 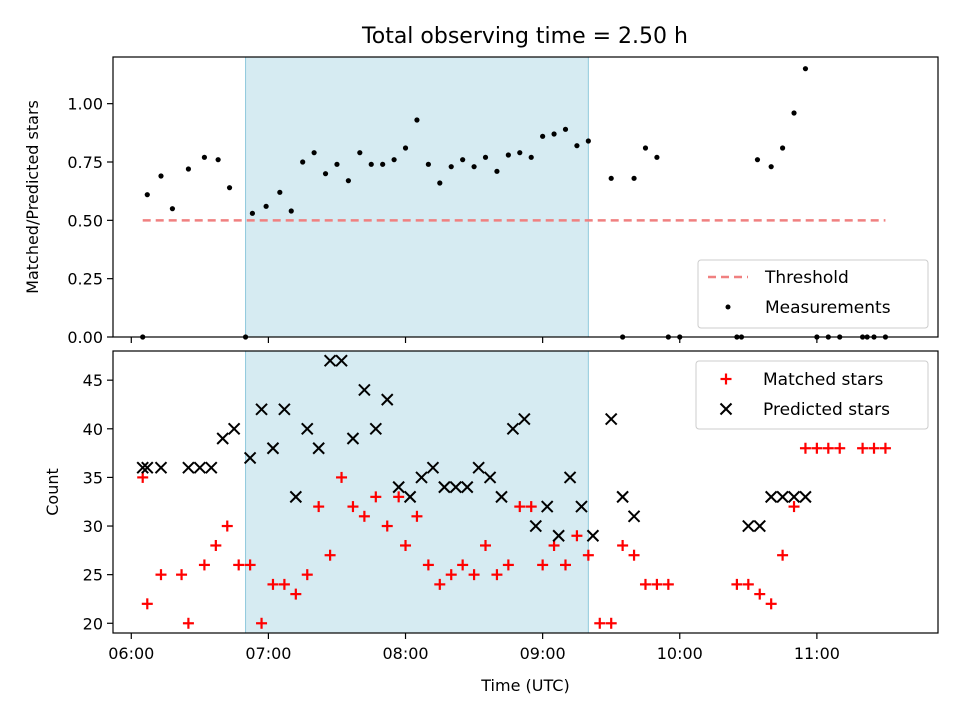 I want to click on top-legend-box, so click(x=813, y=294).